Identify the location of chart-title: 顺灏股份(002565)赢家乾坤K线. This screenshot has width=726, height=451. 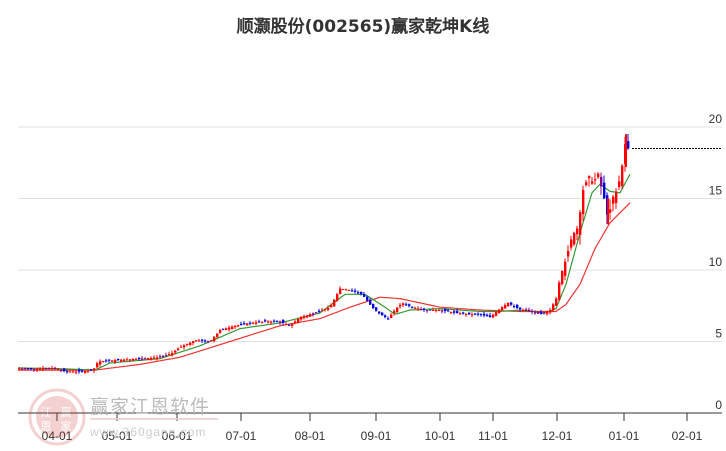
(363, 27).